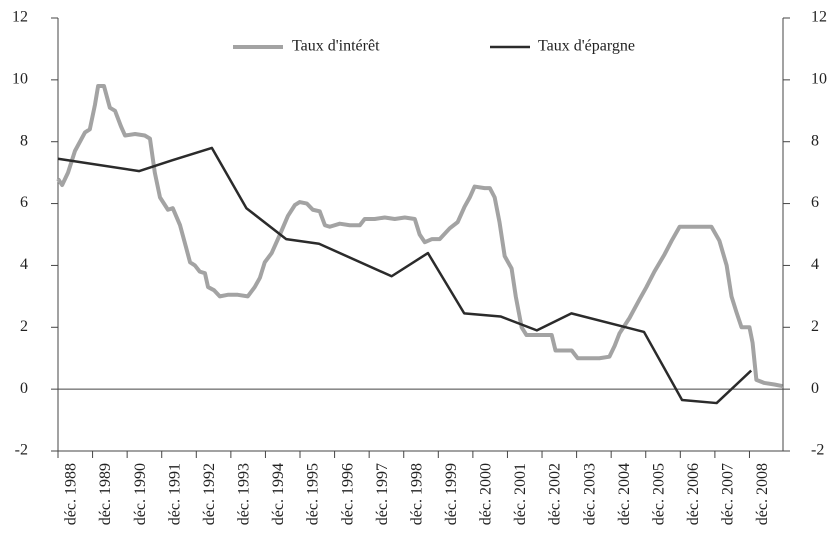  What do you see at coordinates (817, 450) in the screenshot?
I see `y2-tick-label: -2` at bounding box center [817, 450].